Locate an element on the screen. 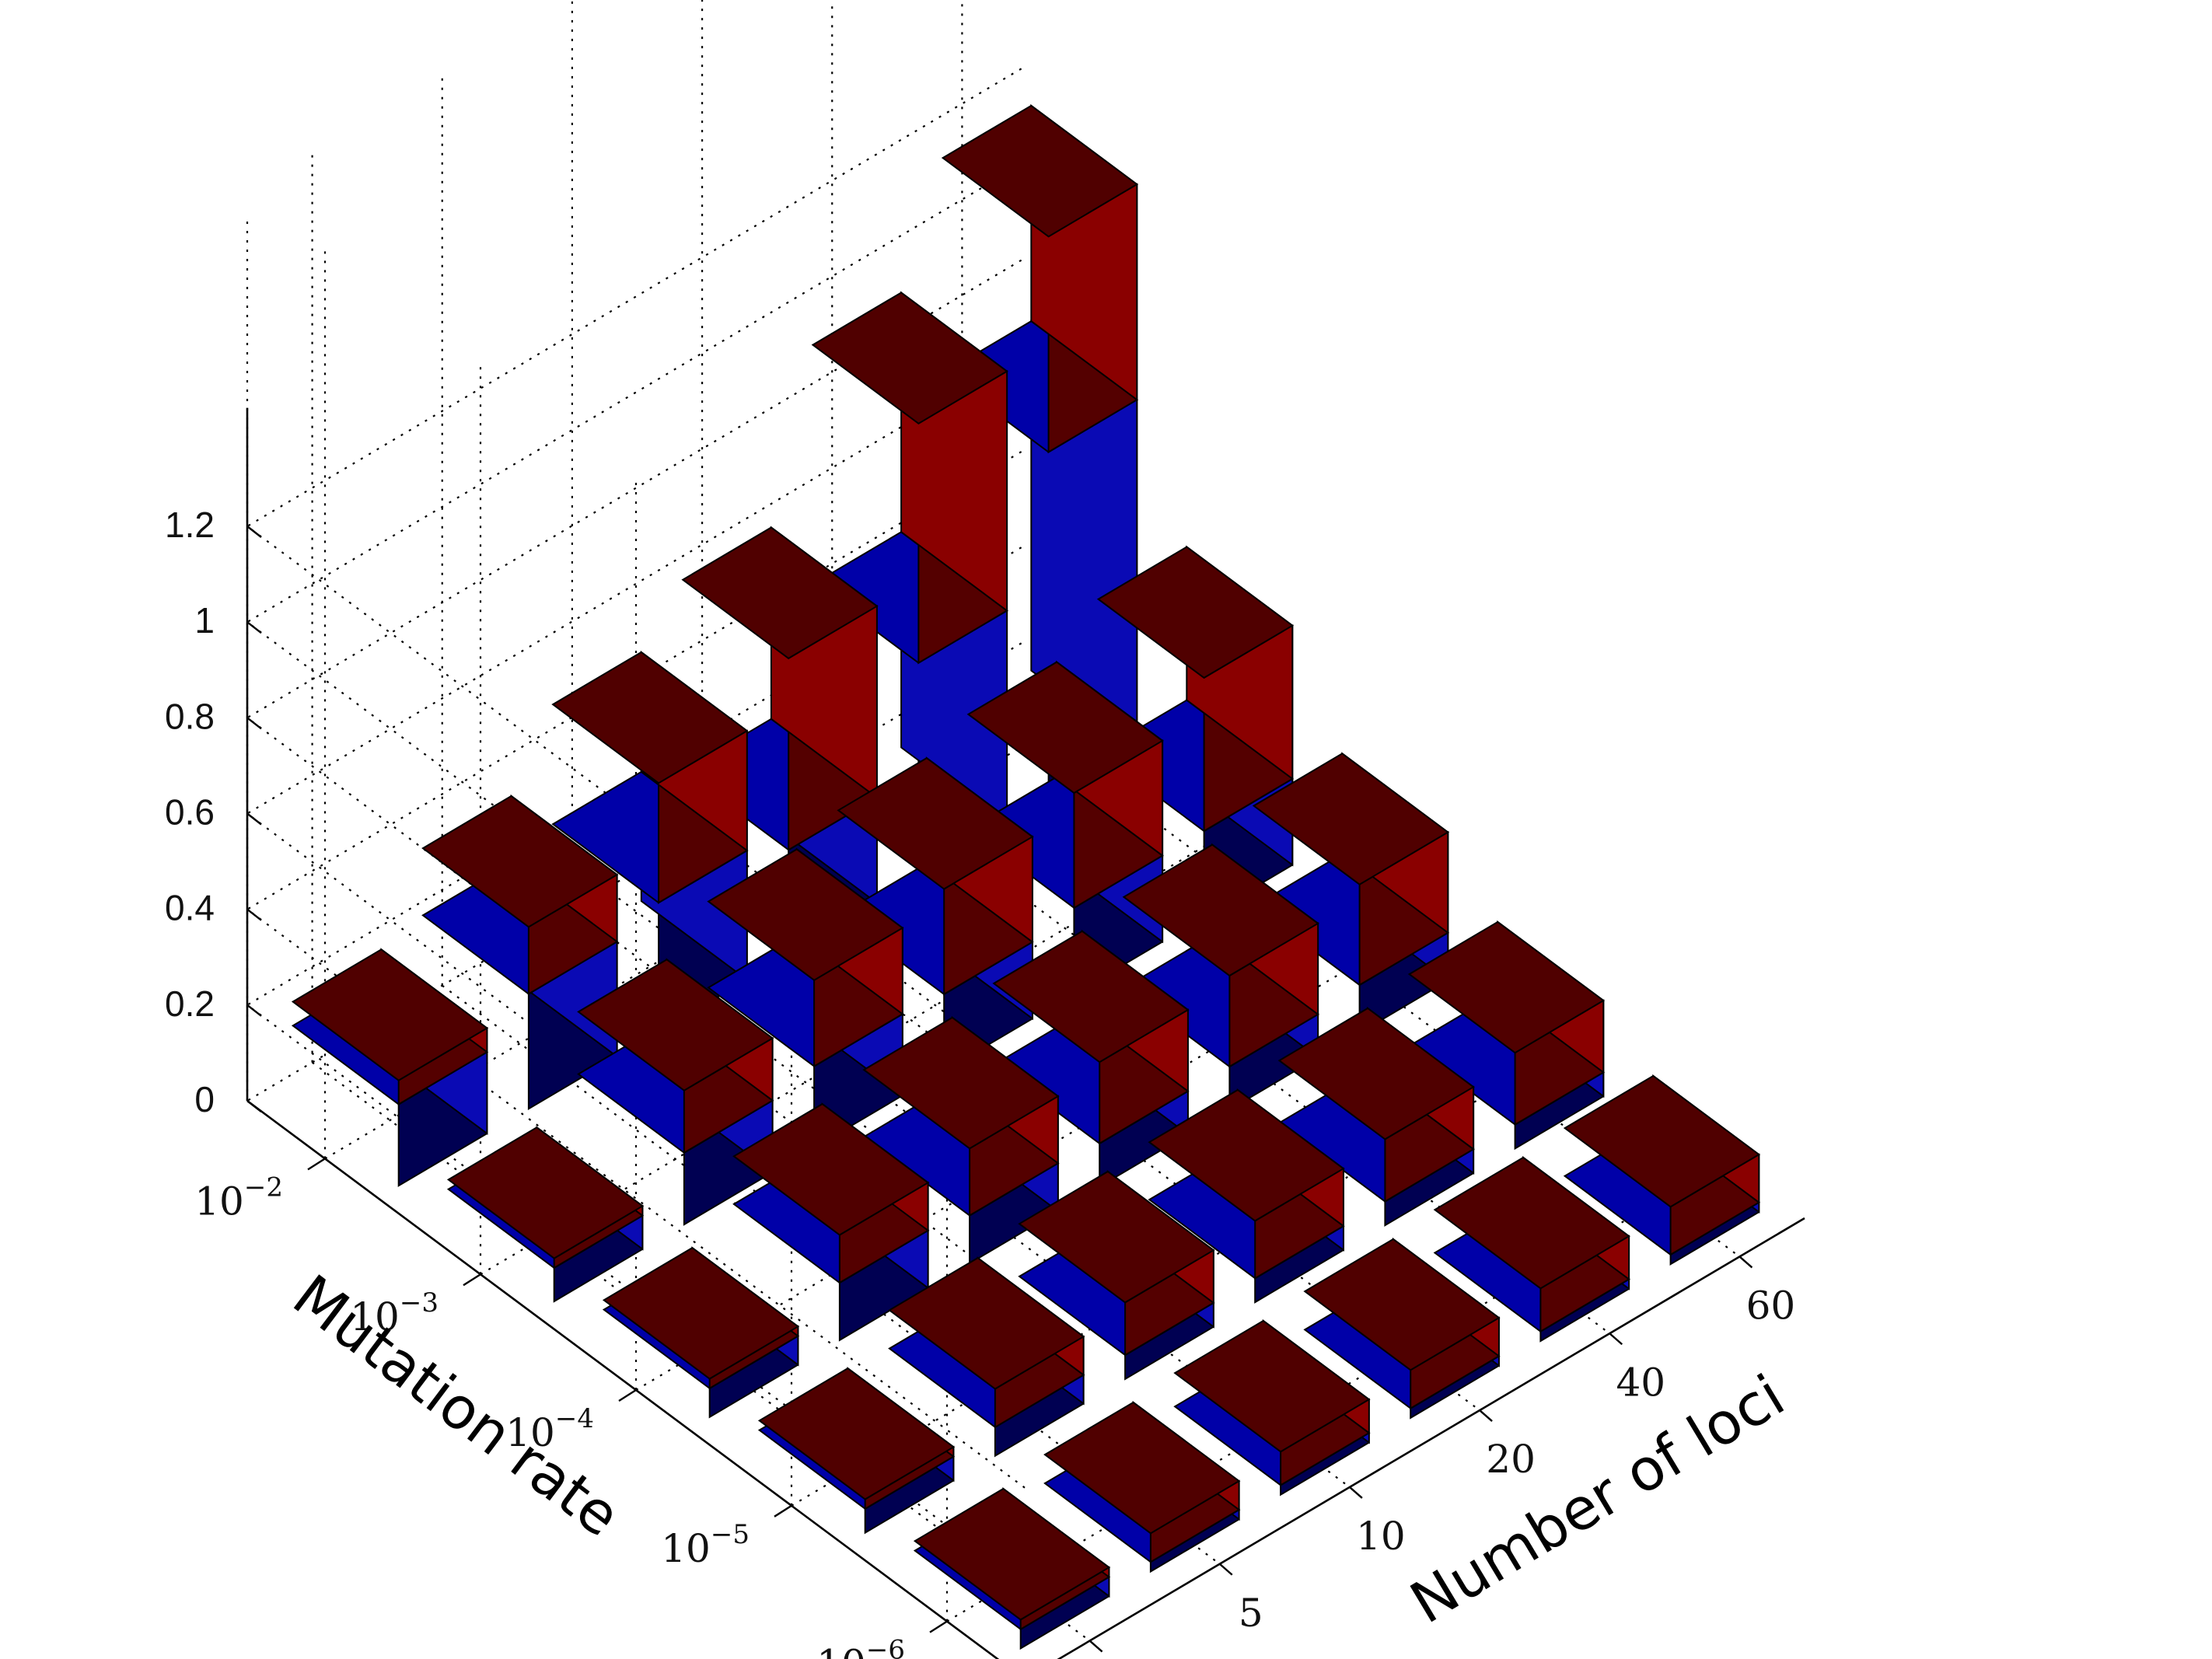 The width and height of the screenshot is (2212, 1659). z-tick-label: 1 is located at coordinates (204, 620).